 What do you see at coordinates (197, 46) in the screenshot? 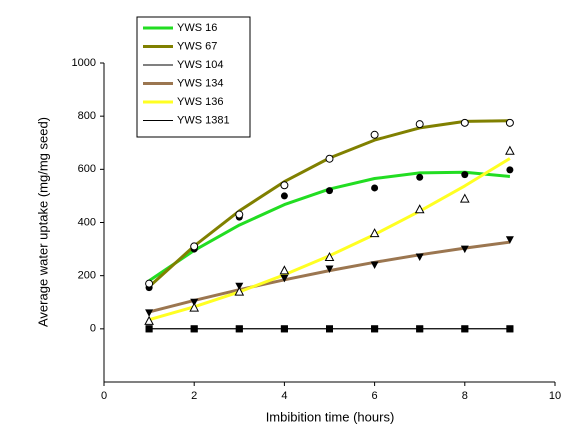
I see `legend-label: YWS 67` at bounding box center [197, 46].